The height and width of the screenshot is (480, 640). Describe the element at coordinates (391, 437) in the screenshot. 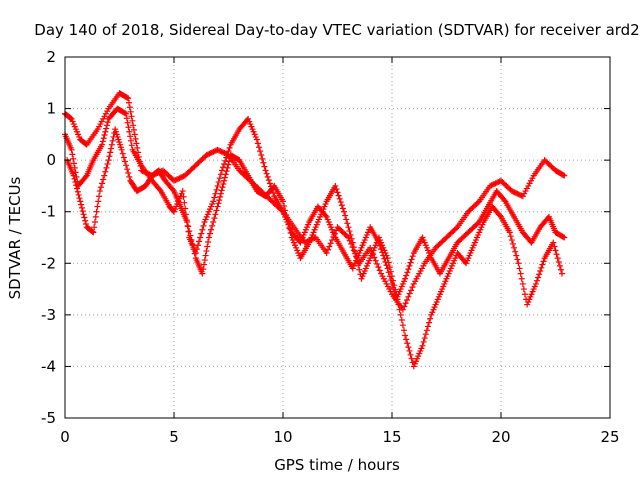

I see `x-tick-label: 15` at that location.